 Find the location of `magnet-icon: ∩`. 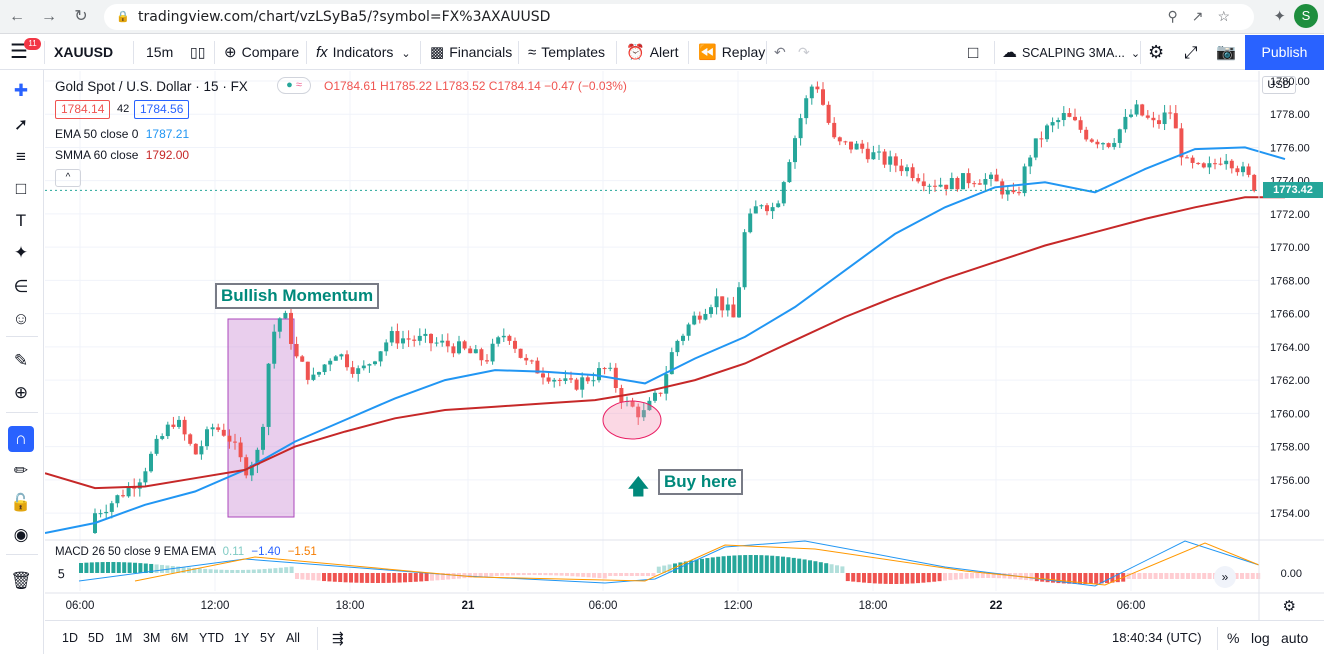

magnet-icon: ∩ is located at coordinates (21, 439).